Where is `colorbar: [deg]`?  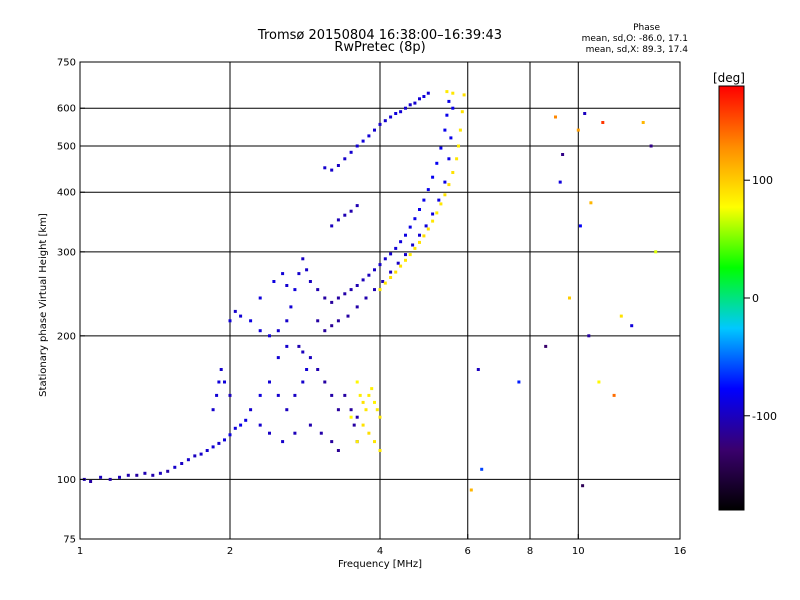 colorbar: [deg] is located at coordinates (729, 291).